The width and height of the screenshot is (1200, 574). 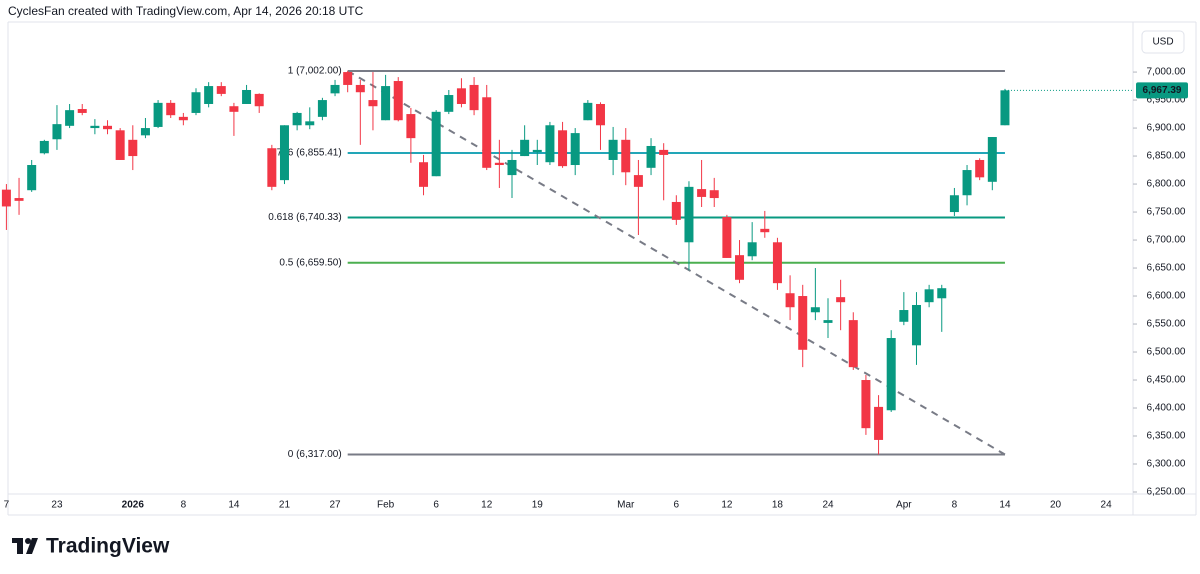 What do you see at coordinates (727, 505) in the screenshot?
I see `x-tick-label: 12` at bounding box center [727, 505].